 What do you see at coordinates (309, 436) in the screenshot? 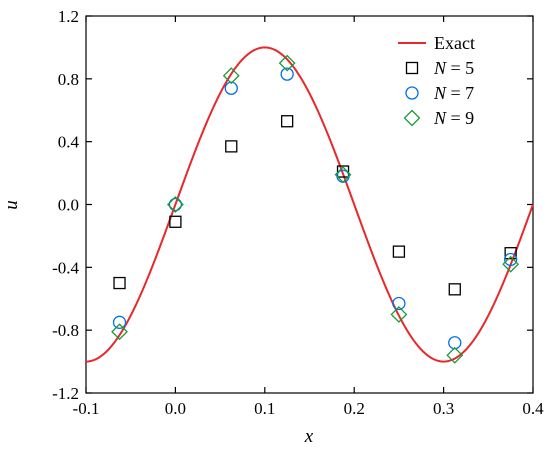
I see `x-axis-title: x` at bounding box center [309, 436].